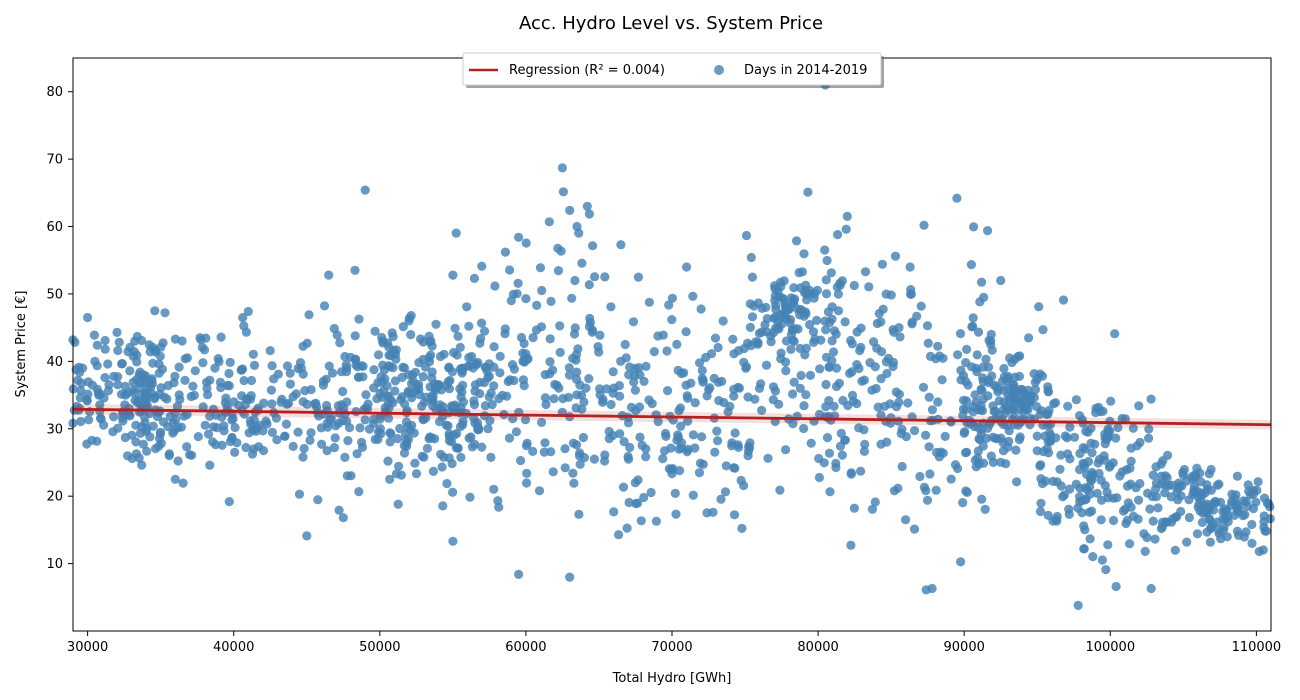  Describe the element at coordinates (587, 70) in the screenshot. I see `legend-regression-label: Regression (R² = 0.004)` at that location.